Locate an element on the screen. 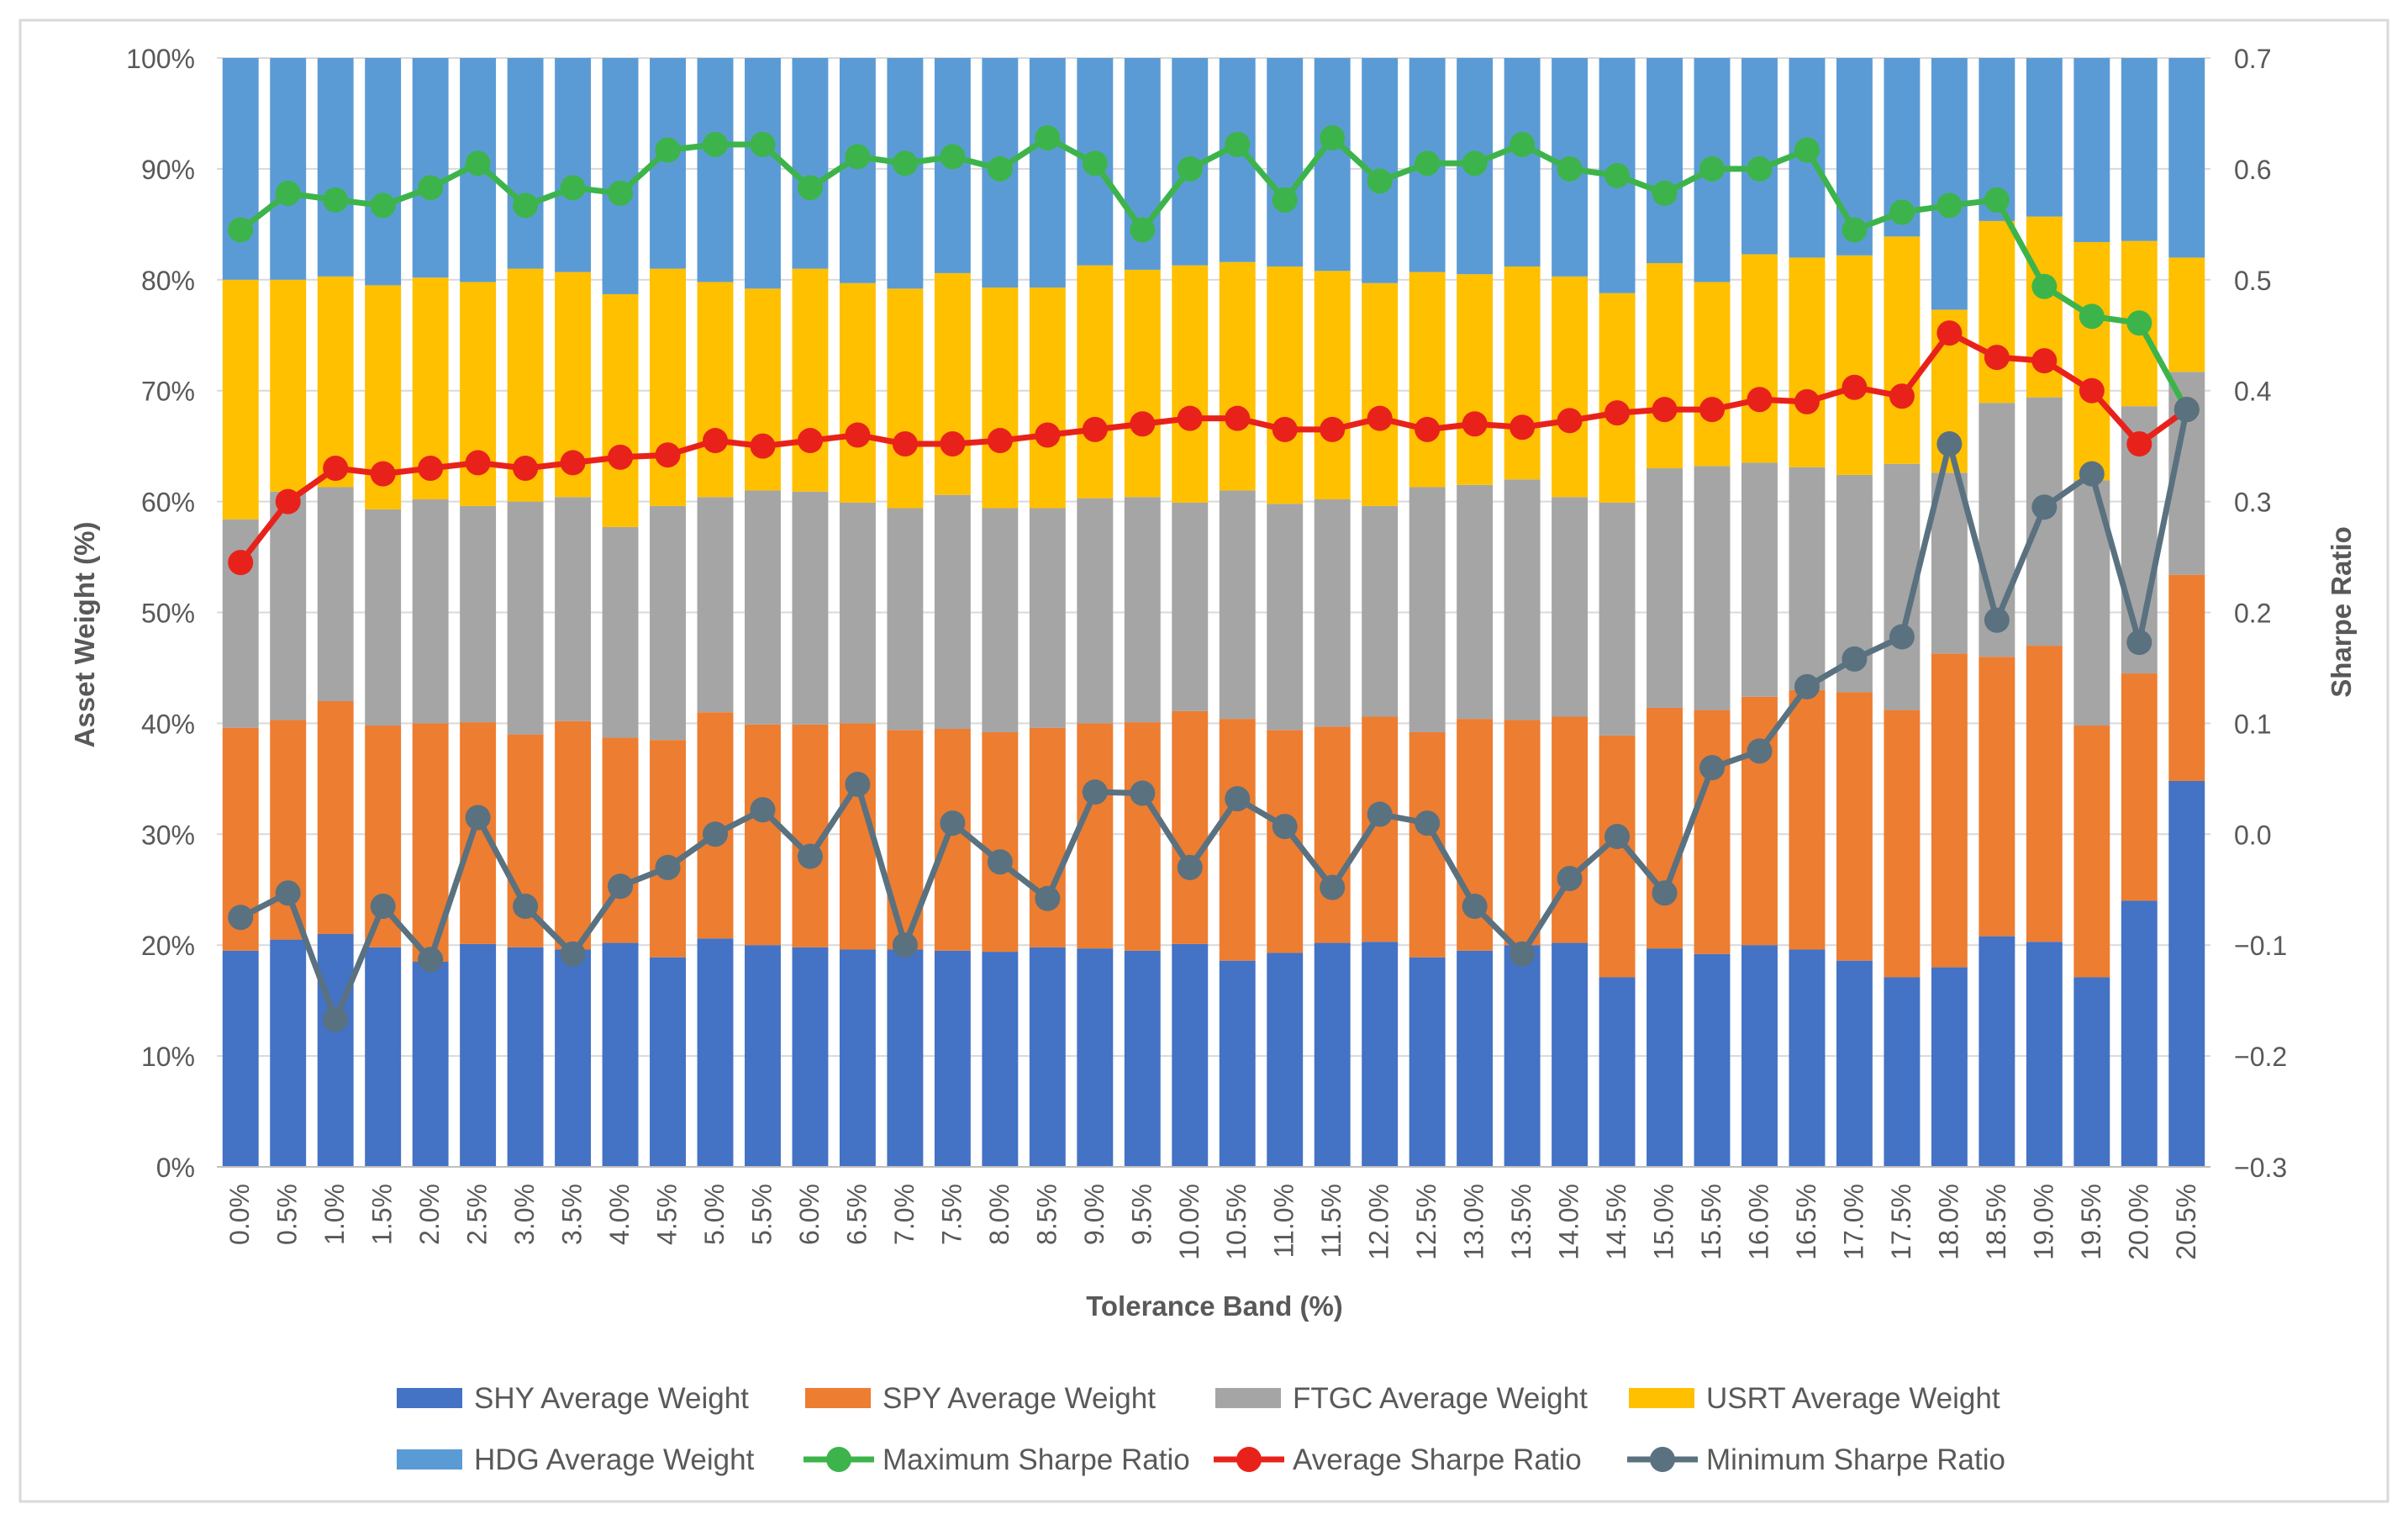 The image size is (2408, 1525). legend-label-ftgc-average-weight: FTGC Average Weight is located at coordinates (1440, 1398).